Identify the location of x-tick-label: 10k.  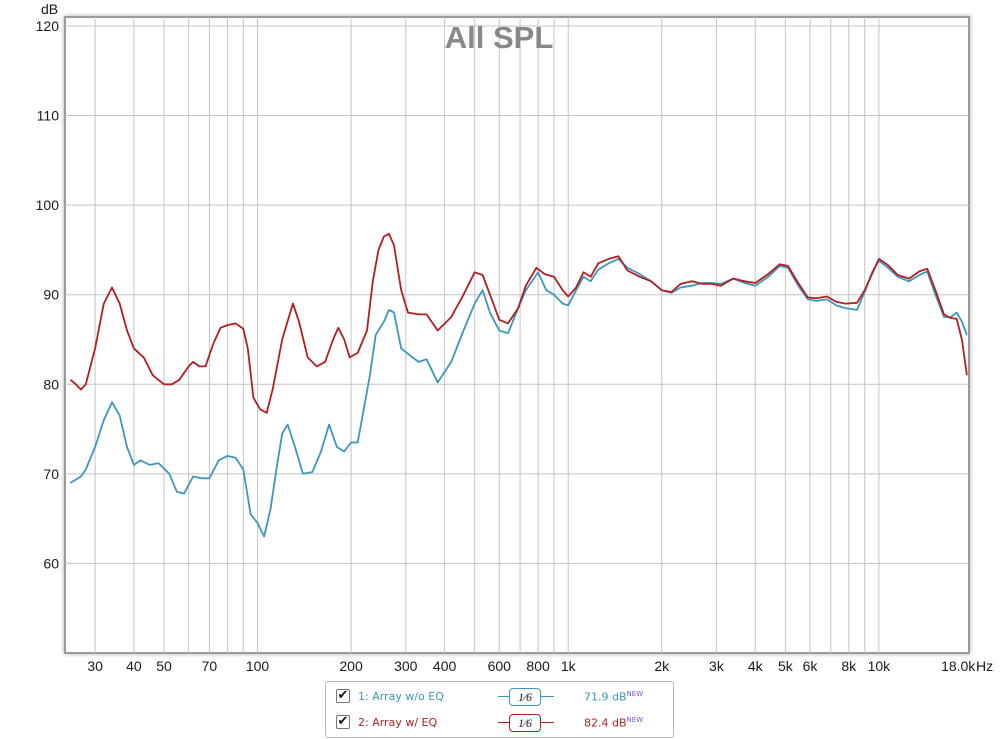
(880, 666).